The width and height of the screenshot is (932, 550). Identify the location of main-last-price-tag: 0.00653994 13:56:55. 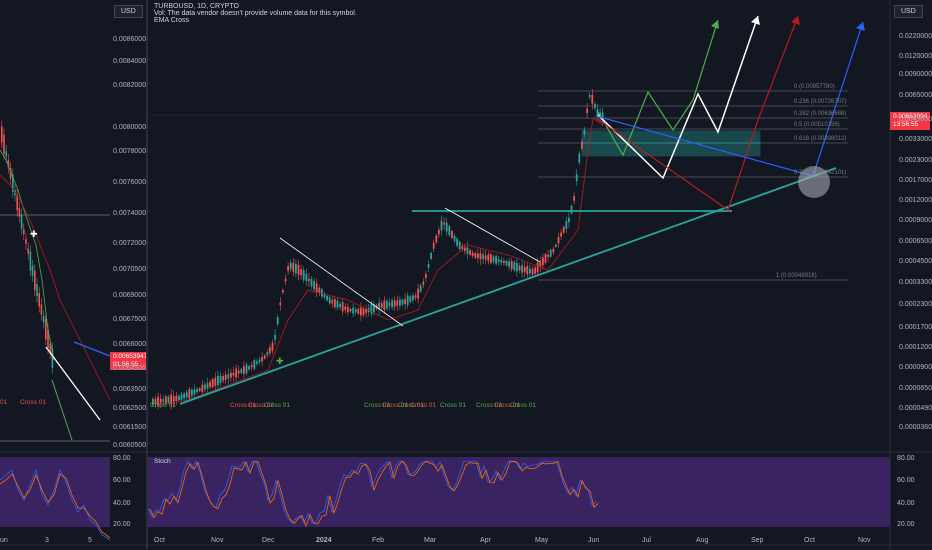
(910, 121).